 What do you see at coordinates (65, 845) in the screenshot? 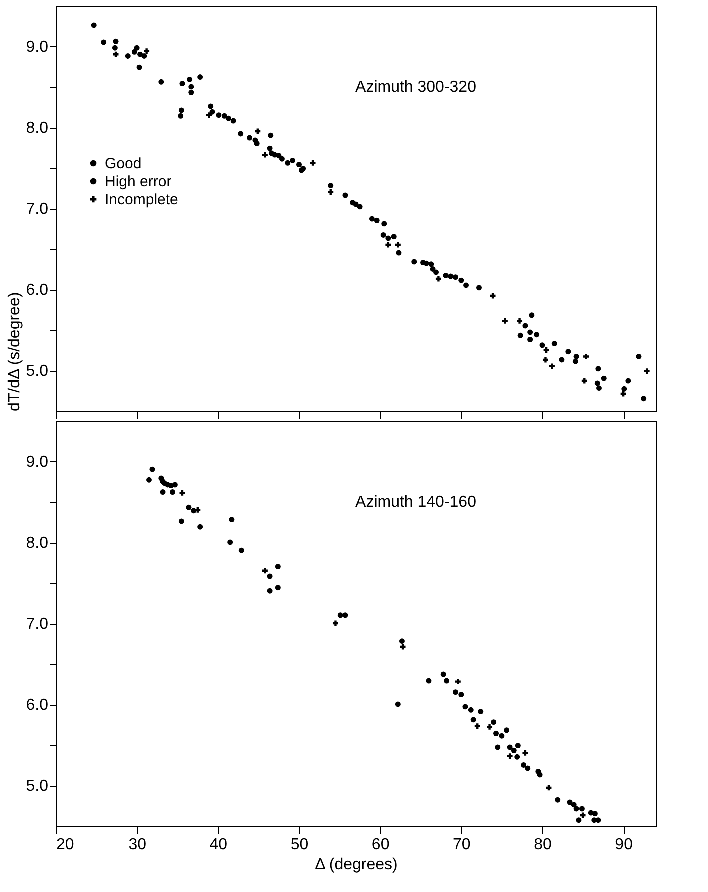
I see `x-tick-label: 20` at bounding box center [65, 845].